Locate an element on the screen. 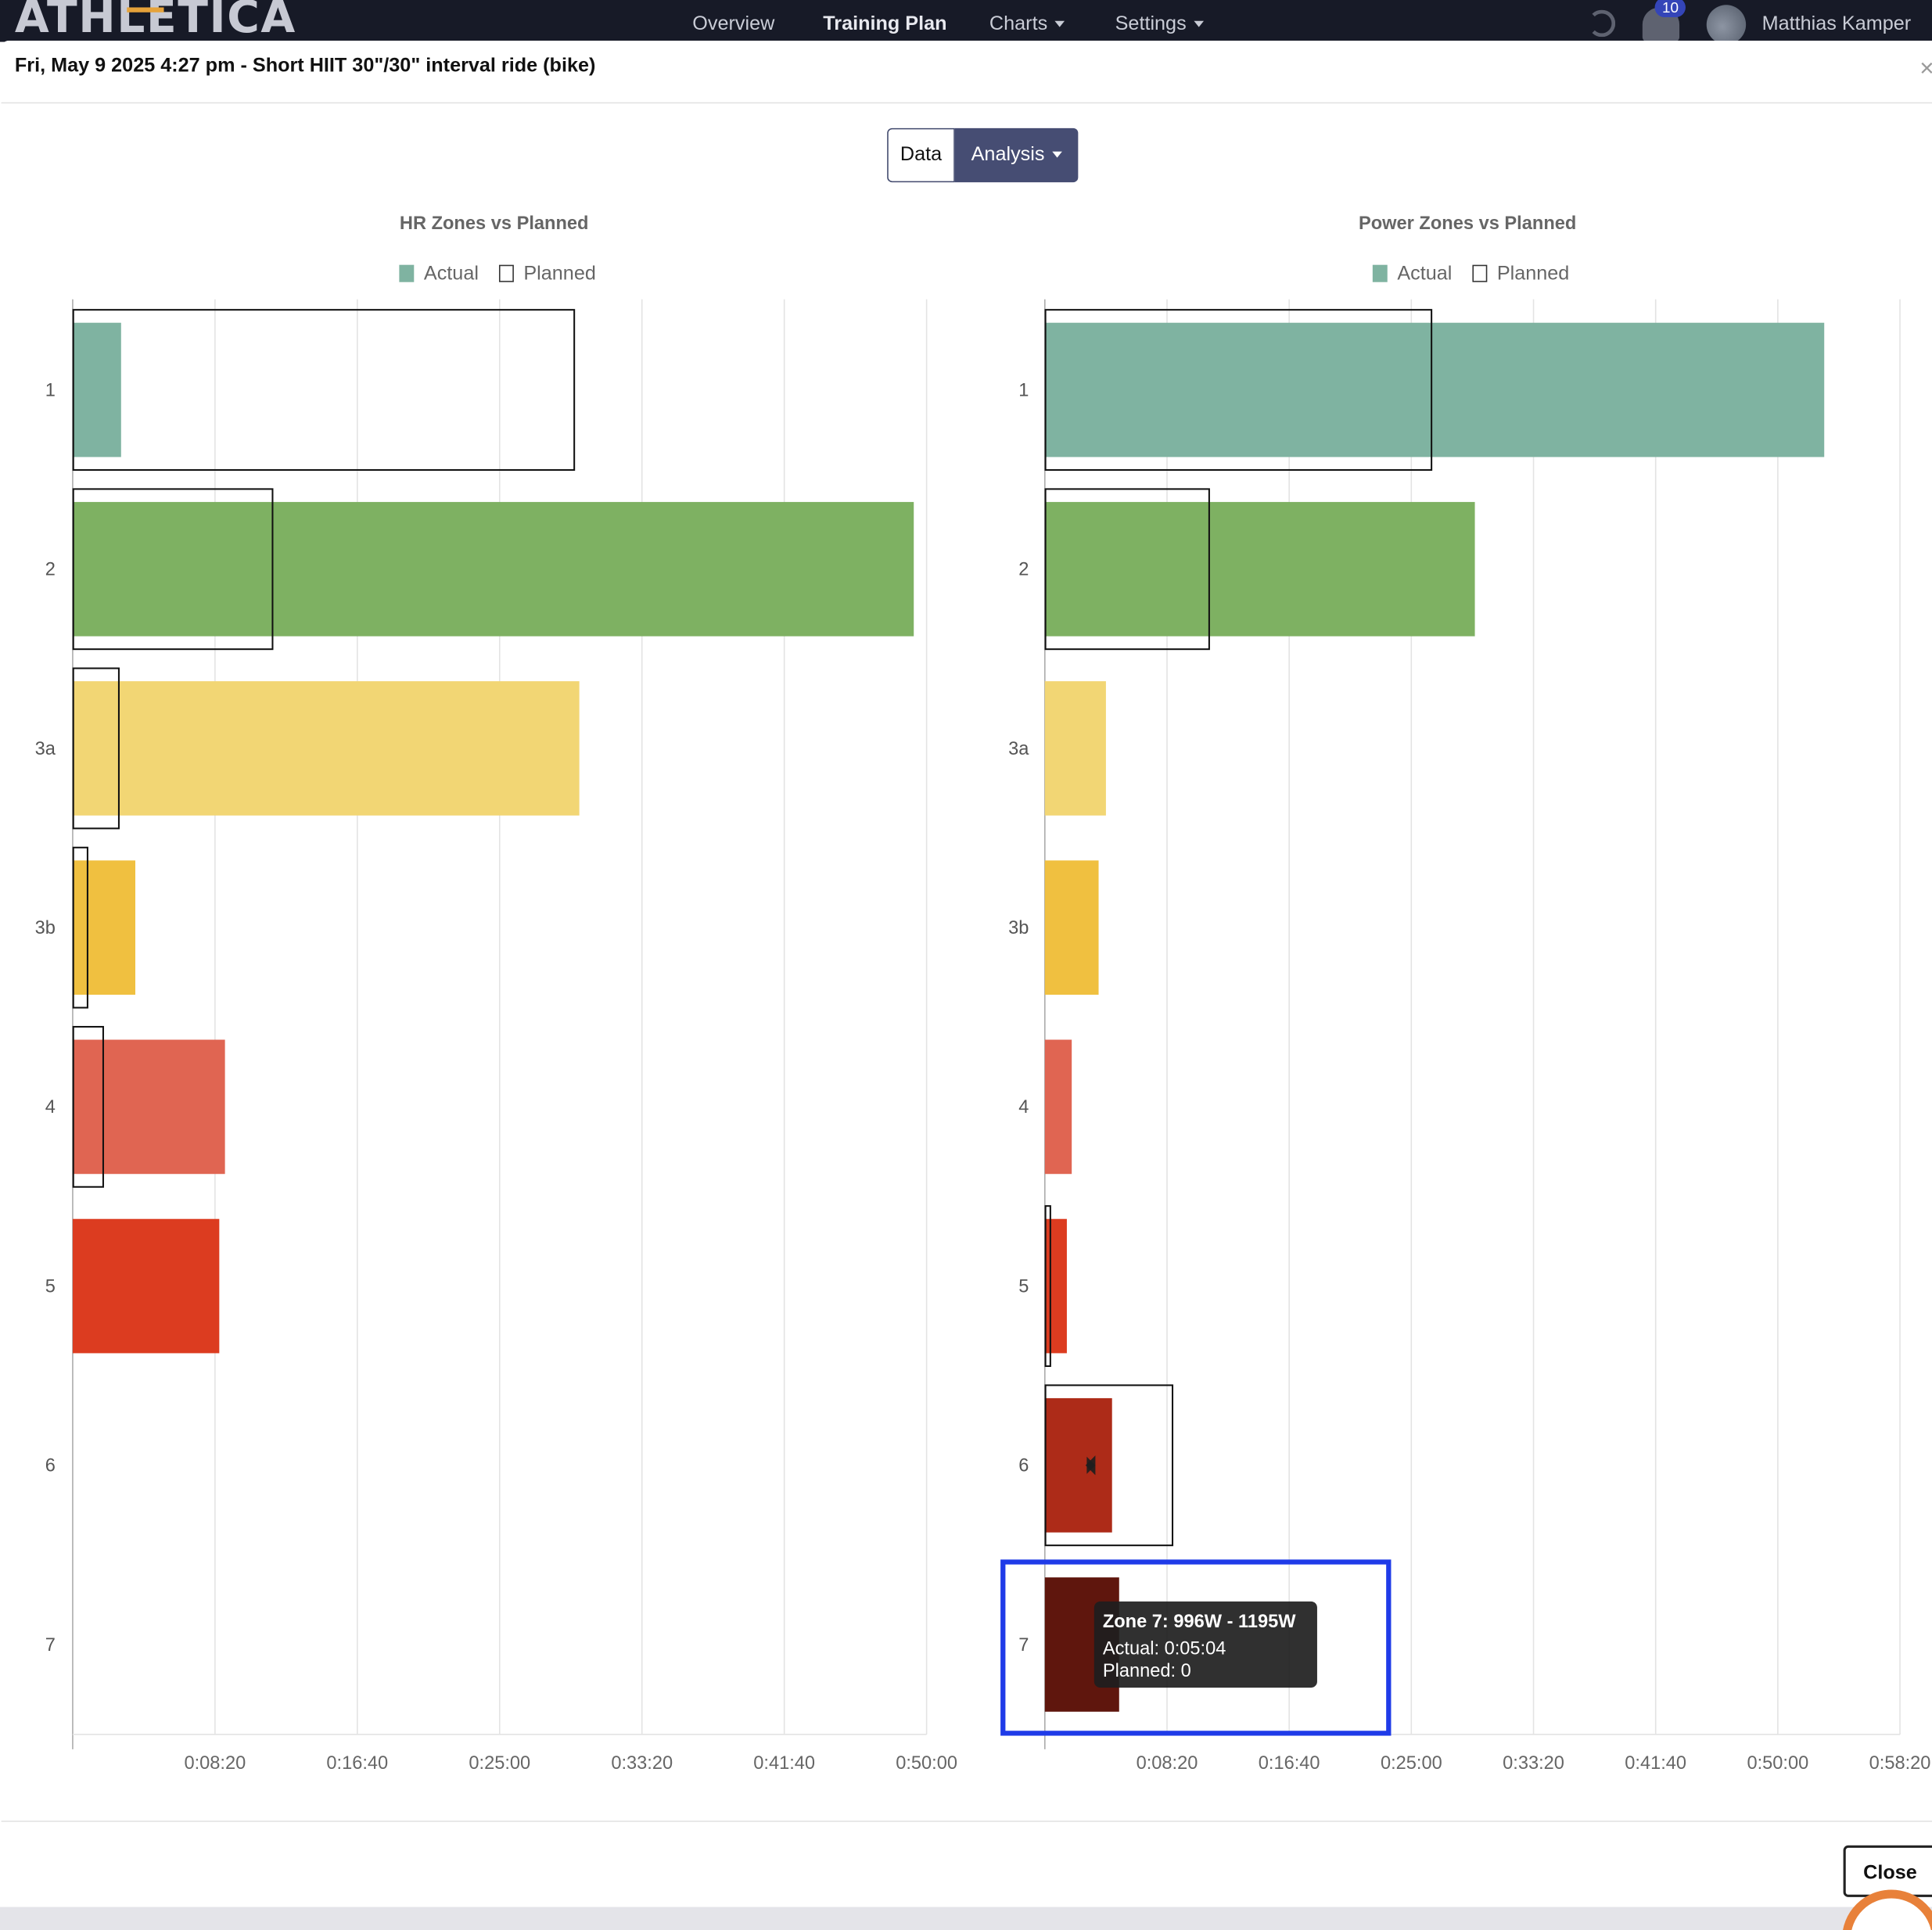 Image resolution: width=1932 pixels, height=1930 pixels. avatar is located at coordinates (1727, 25).